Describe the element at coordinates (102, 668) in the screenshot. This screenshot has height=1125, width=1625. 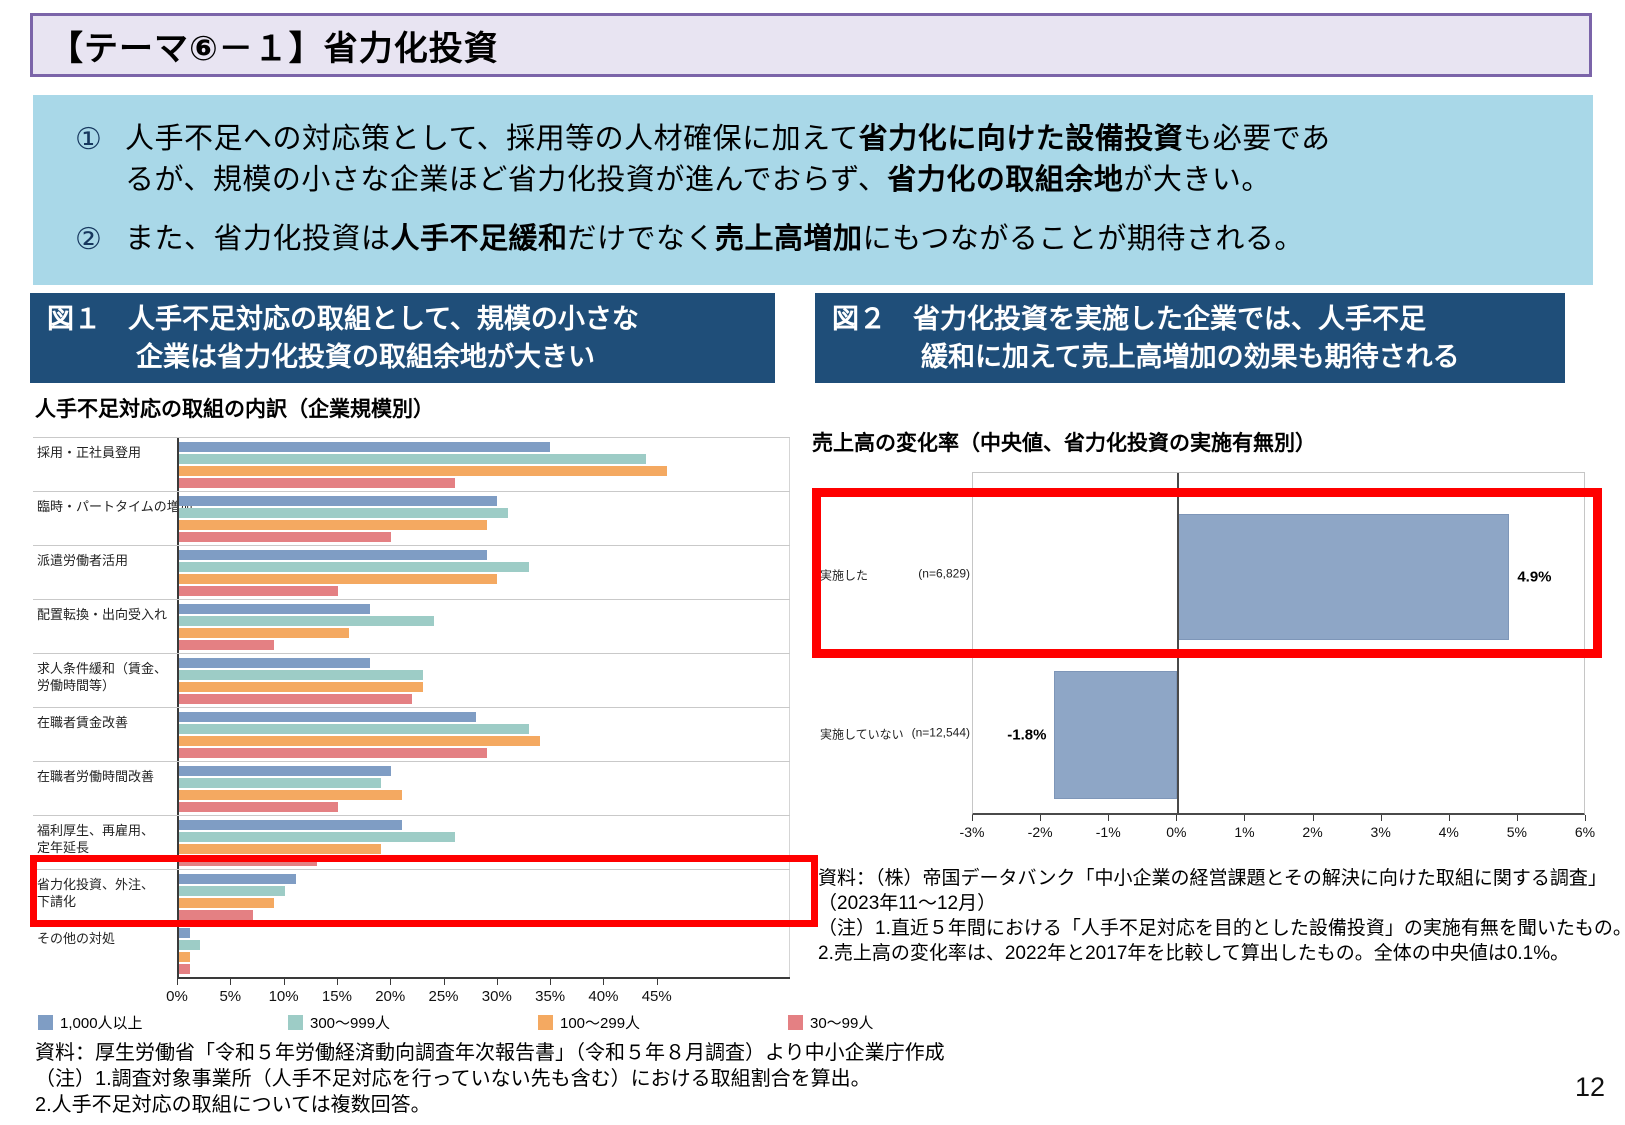
I see `category-label-line: 求人条件緩和（賃金、` at that location.